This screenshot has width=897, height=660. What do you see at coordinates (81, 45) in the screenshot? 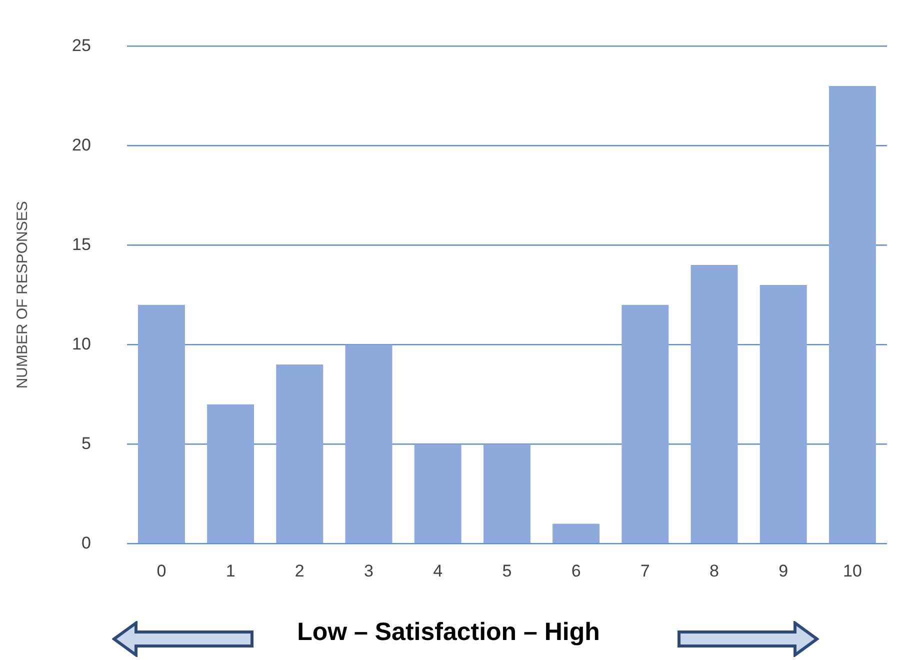
I see `y-tick-label: 25` at bounding box center [81, 45].